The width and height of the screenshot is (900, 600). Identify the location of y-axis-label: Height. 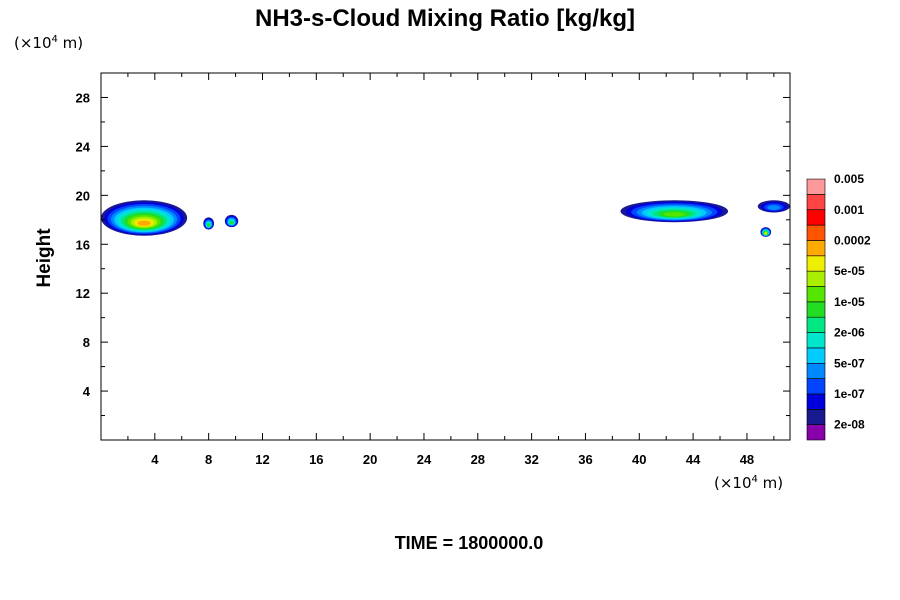
(44, 258).